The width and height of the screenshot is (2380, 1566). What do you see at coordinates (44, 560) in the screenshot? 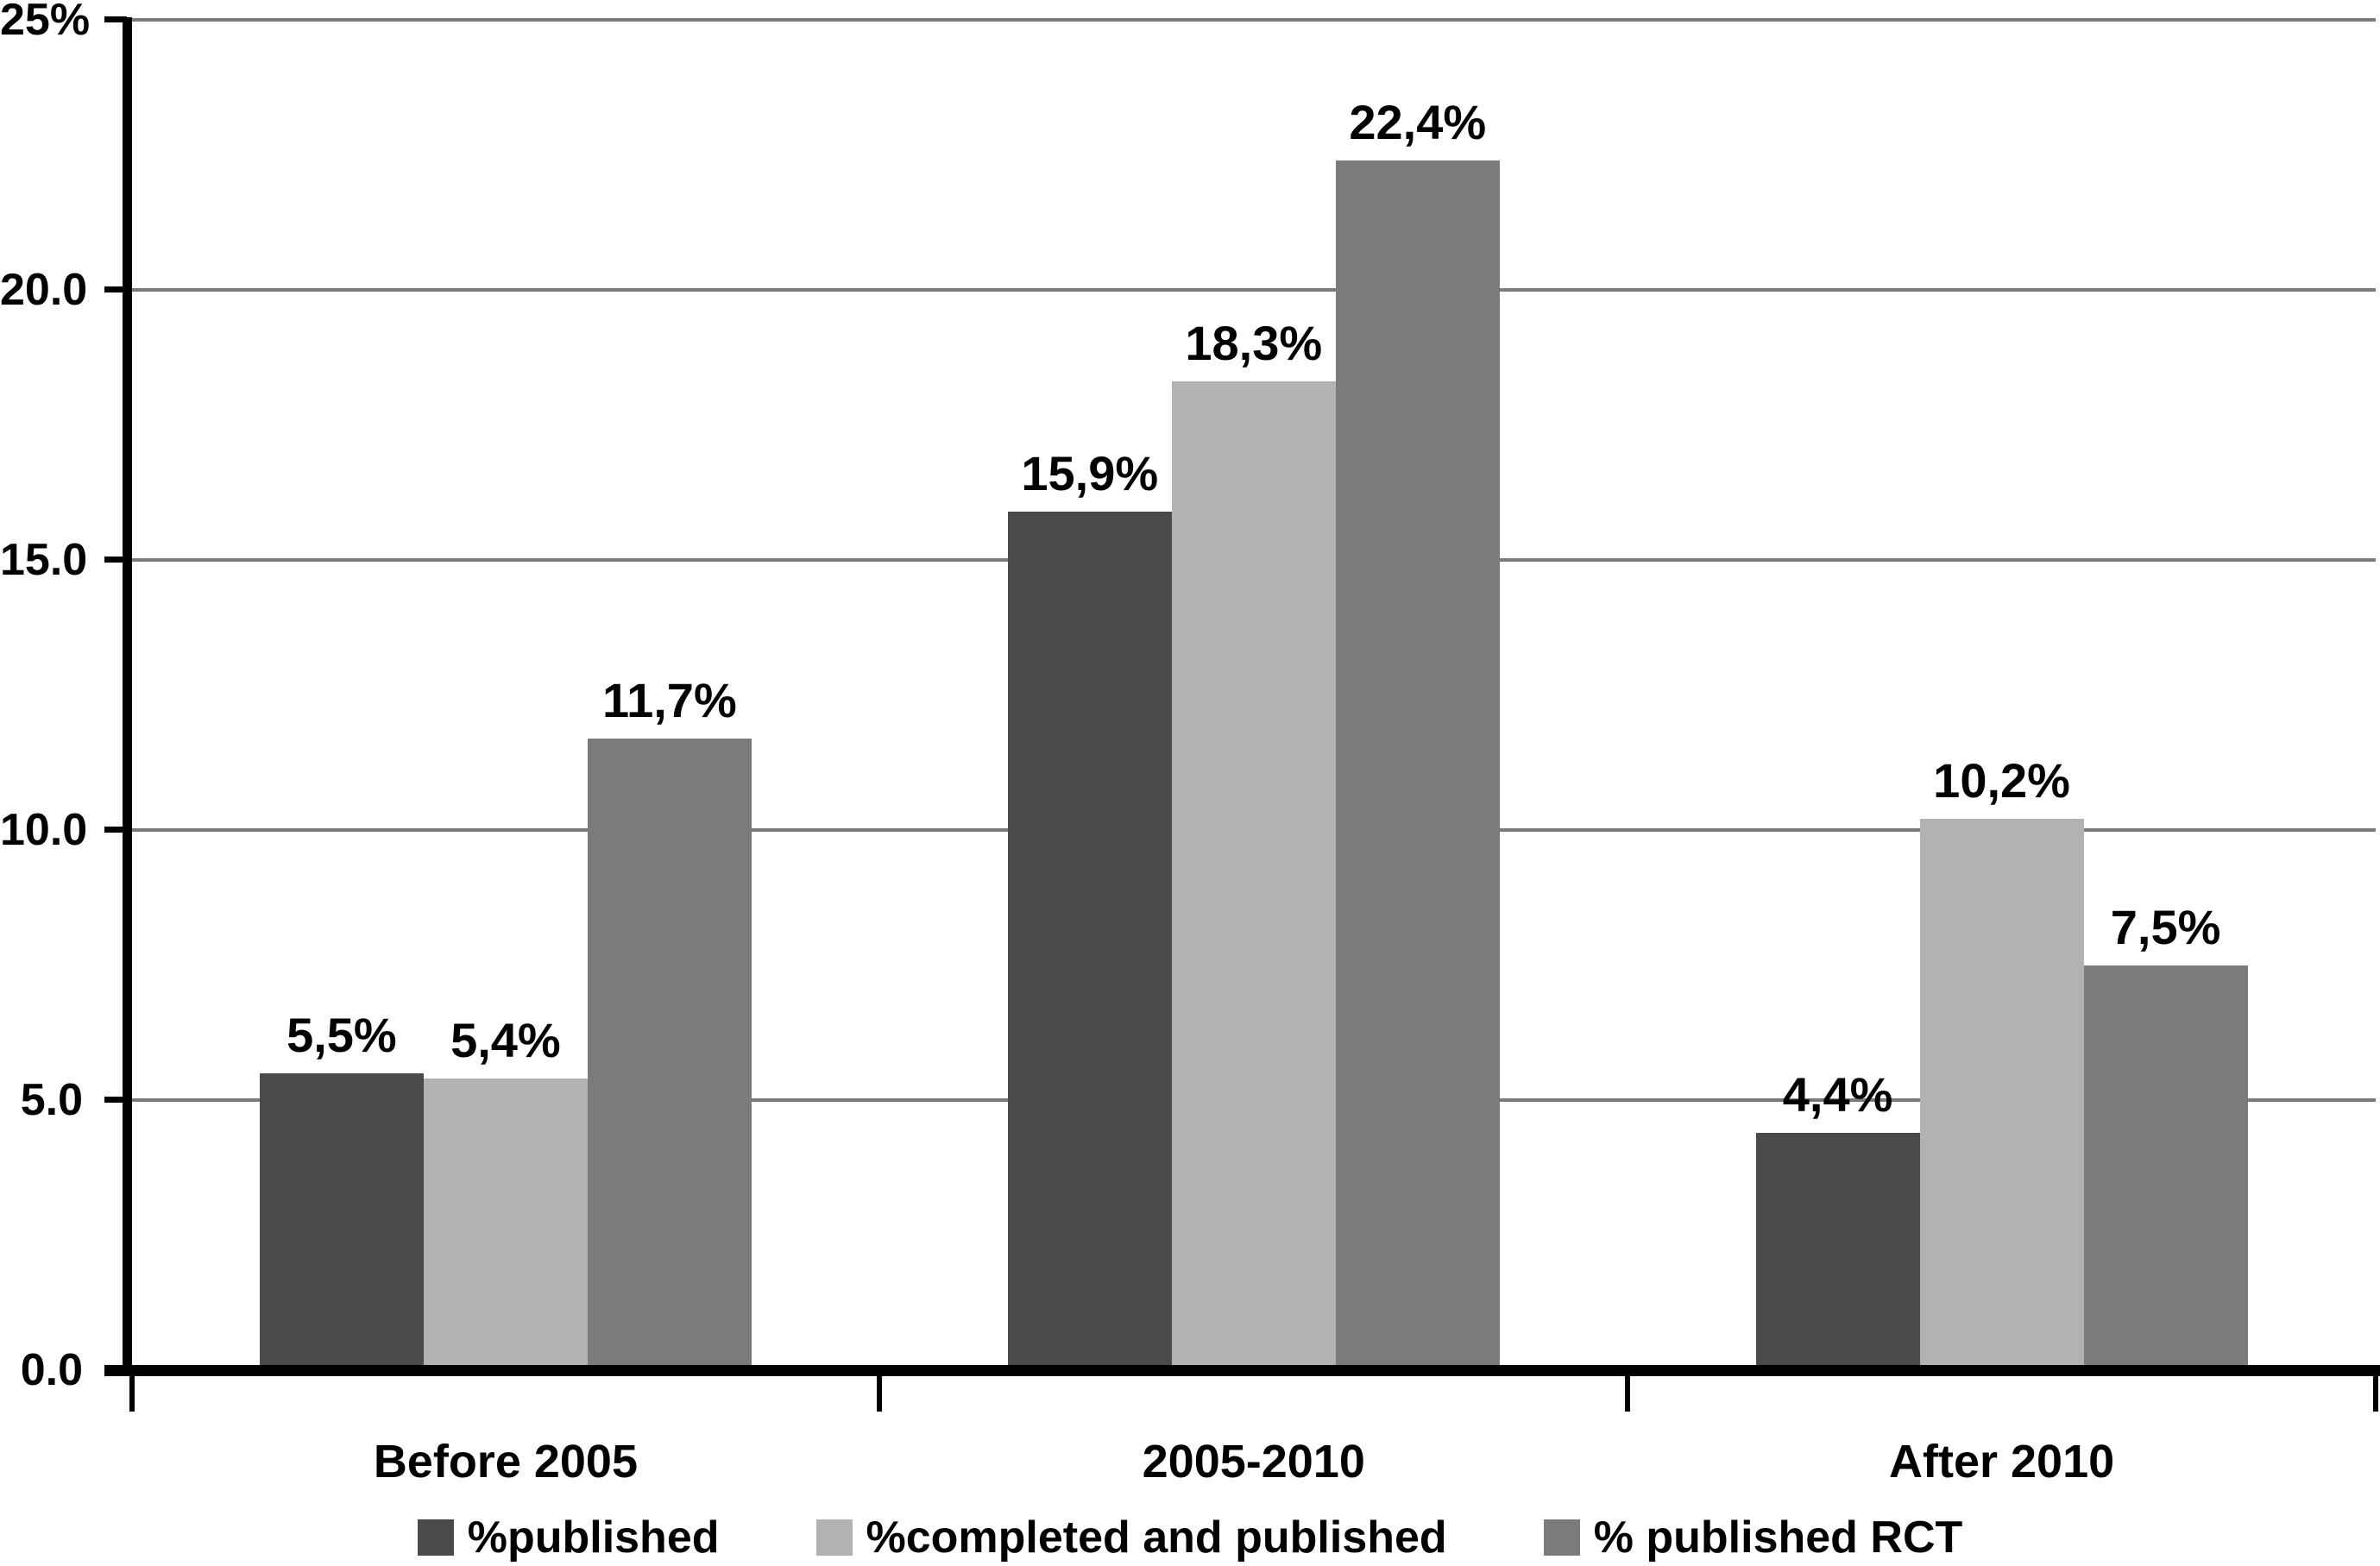
I see `y-tick-label-15: 15.0` at bounding box center [44, 560].